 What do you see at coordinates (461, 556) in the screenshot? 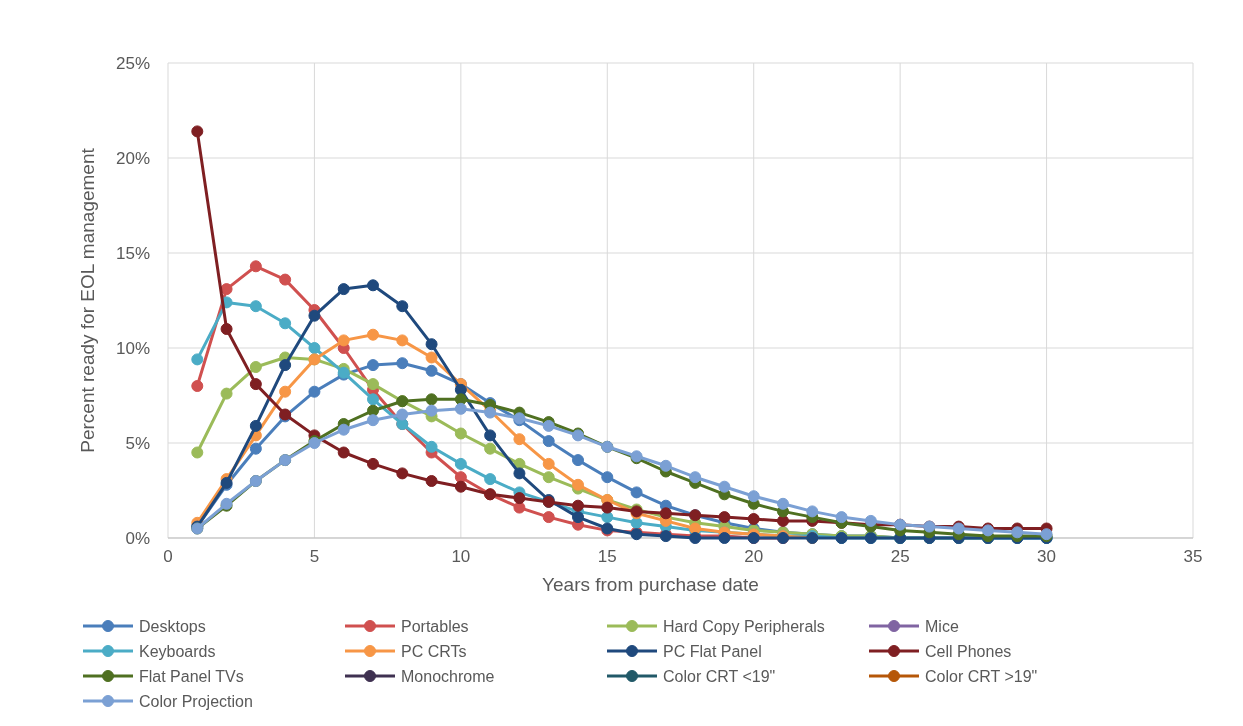
I see `x-tick-label: 10` at bounding box center [461, 556].